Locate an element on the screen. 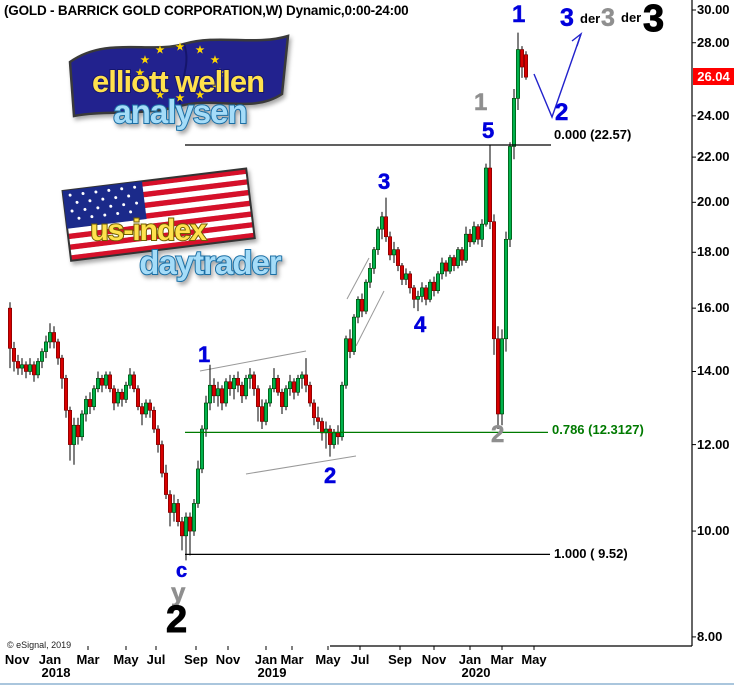 The width and height of the screenshot is (734, 686). us-index-daytrader-logo: us-index daytrader is located at coordinates (185, 228).